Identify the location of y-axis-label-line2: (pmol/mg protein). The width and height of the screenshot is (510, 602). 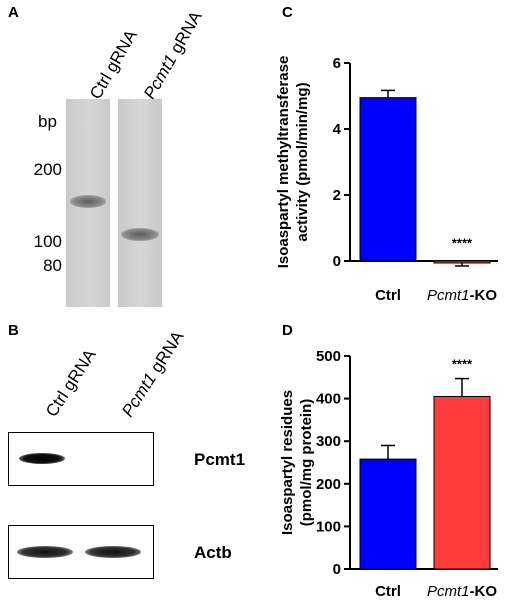
(306, 463).